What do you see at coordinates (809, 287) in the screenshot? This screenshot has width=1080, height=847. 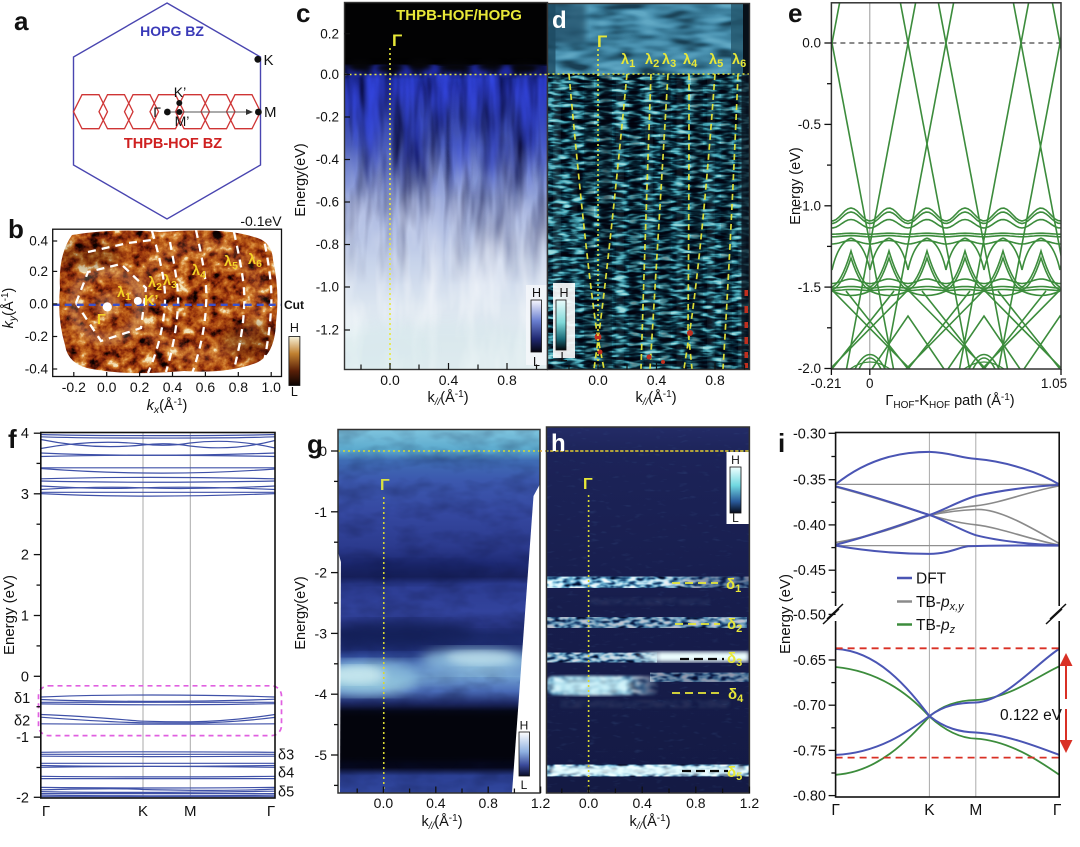 I see `svg-text: -1.5` at bounding box center [809, 287].